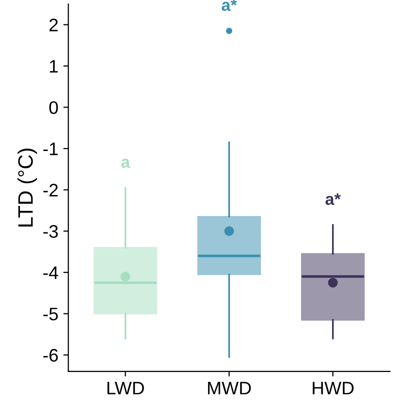 The width and height of the screenshot is (402, 406). I want to click on annotation: a, so click(125, 163).